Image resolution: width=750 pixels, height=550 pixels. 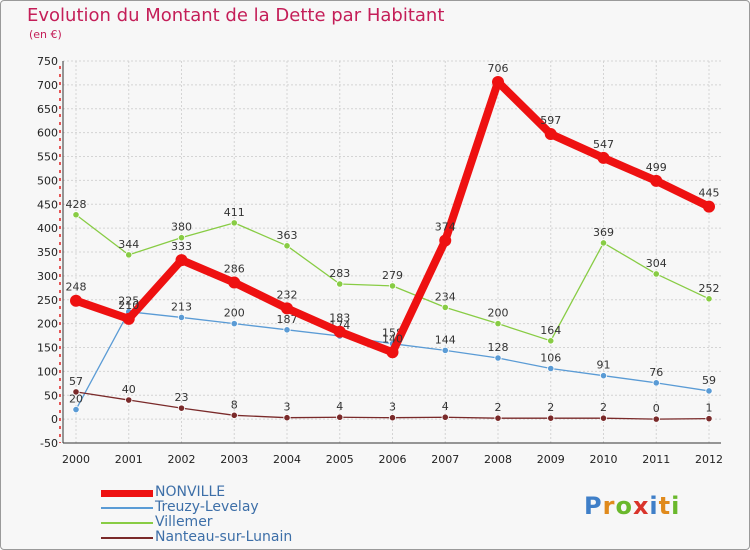 I want to click on data-label: 547, so click(x=603, y=144).